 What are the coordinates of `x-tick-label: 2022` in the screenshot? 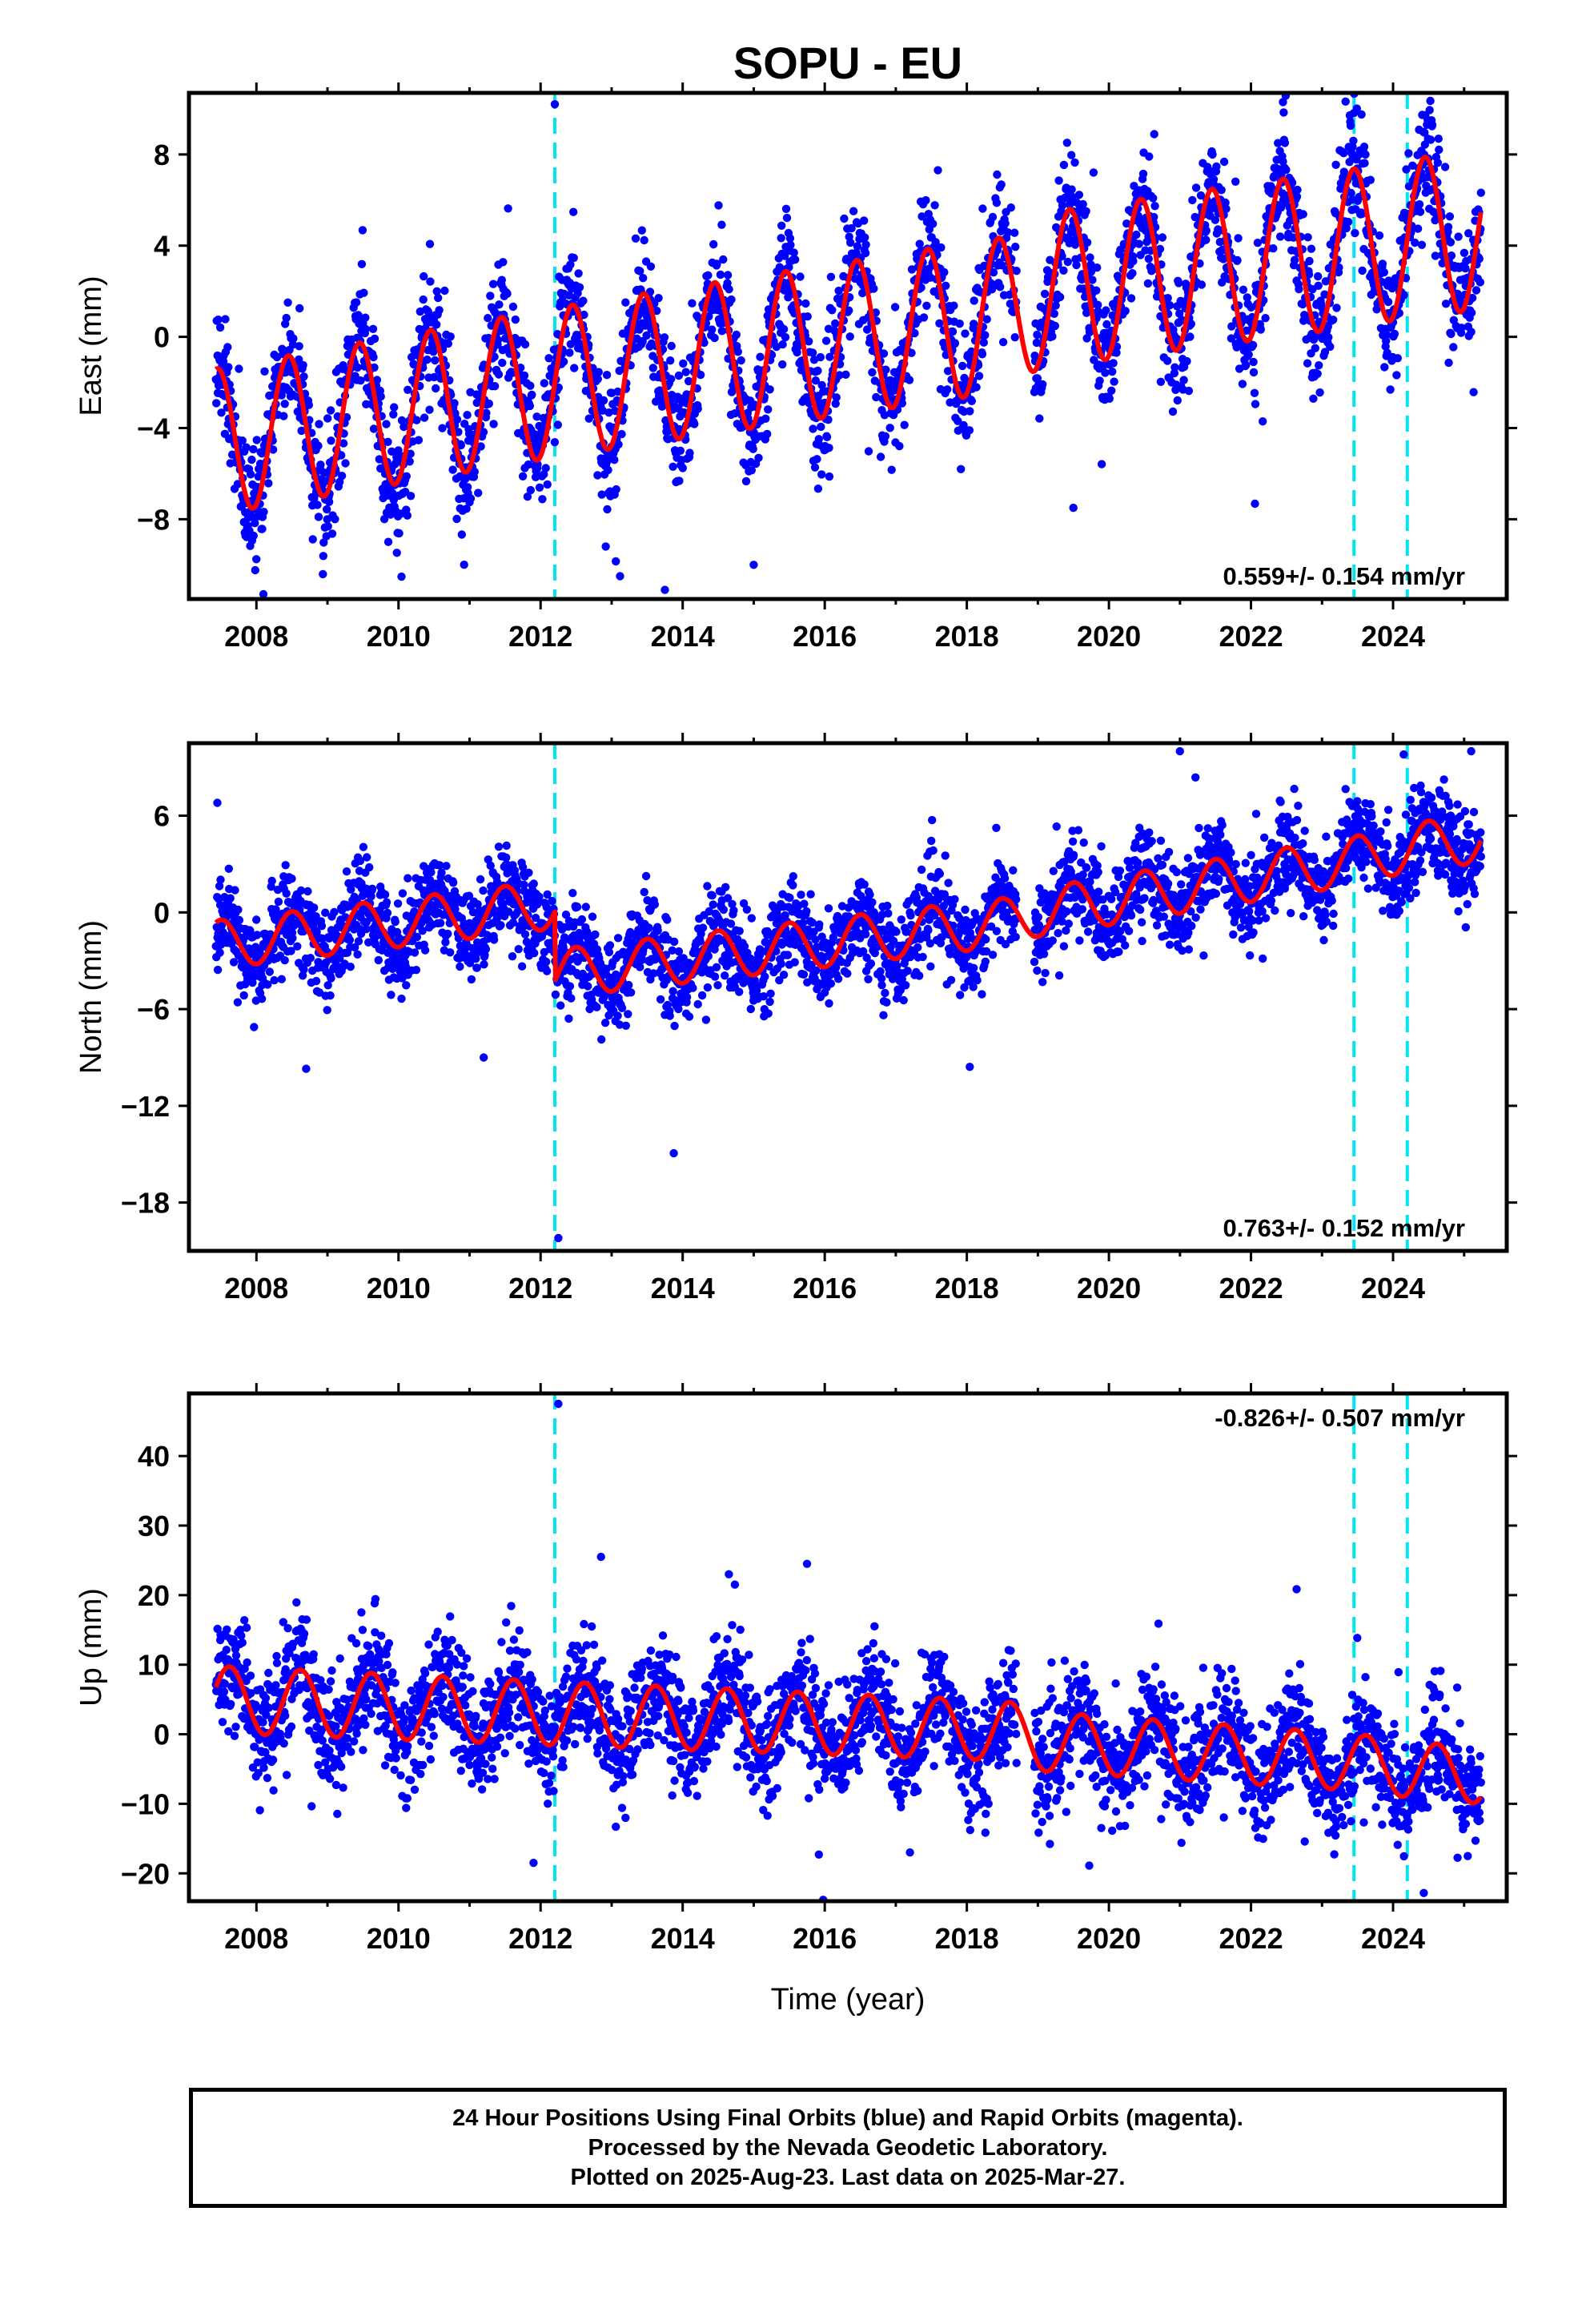 It's located at (1251, 636).